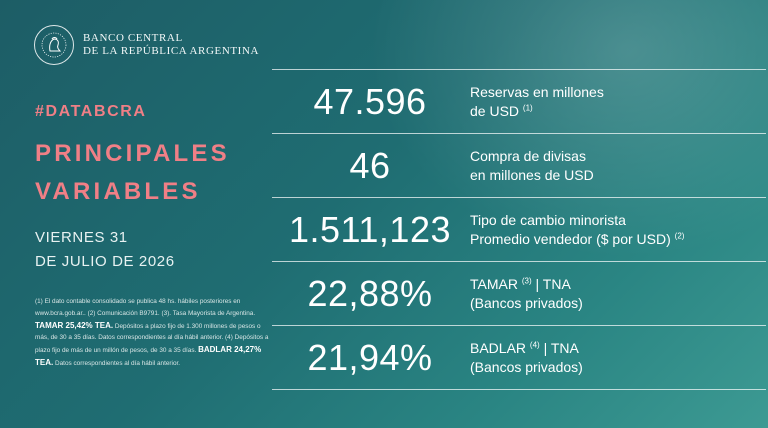 Image resolution: width=768 pixels, height=428 pixels. I want to click on row-tamar: 22,88% TAMAR (3) | TNA (Bancos privados), so click(519, 293).